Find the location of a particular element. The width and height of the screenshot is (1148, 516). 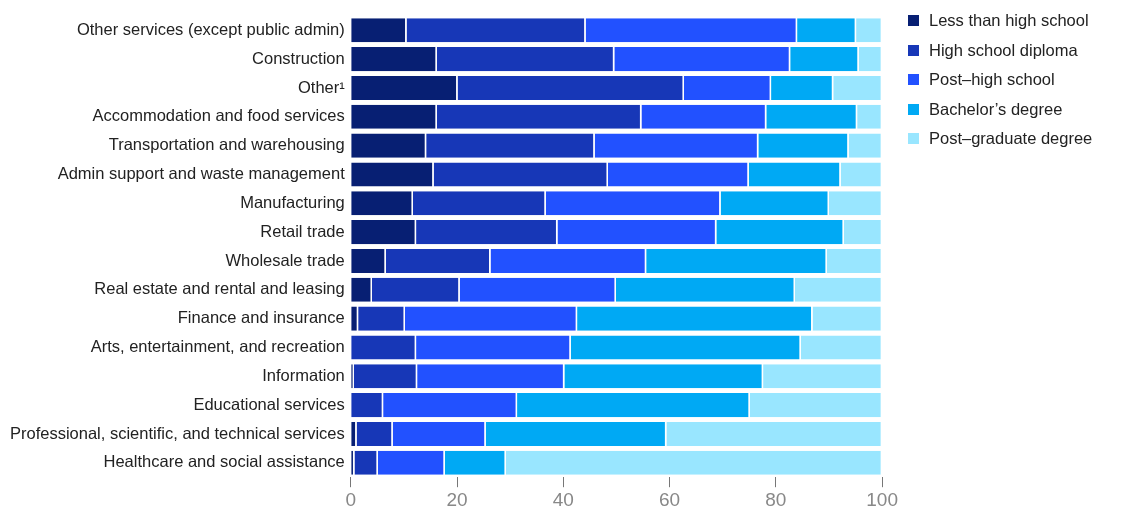

y-tick-label: Professional, scientific, and technical services is located at coordinates (177, 432).